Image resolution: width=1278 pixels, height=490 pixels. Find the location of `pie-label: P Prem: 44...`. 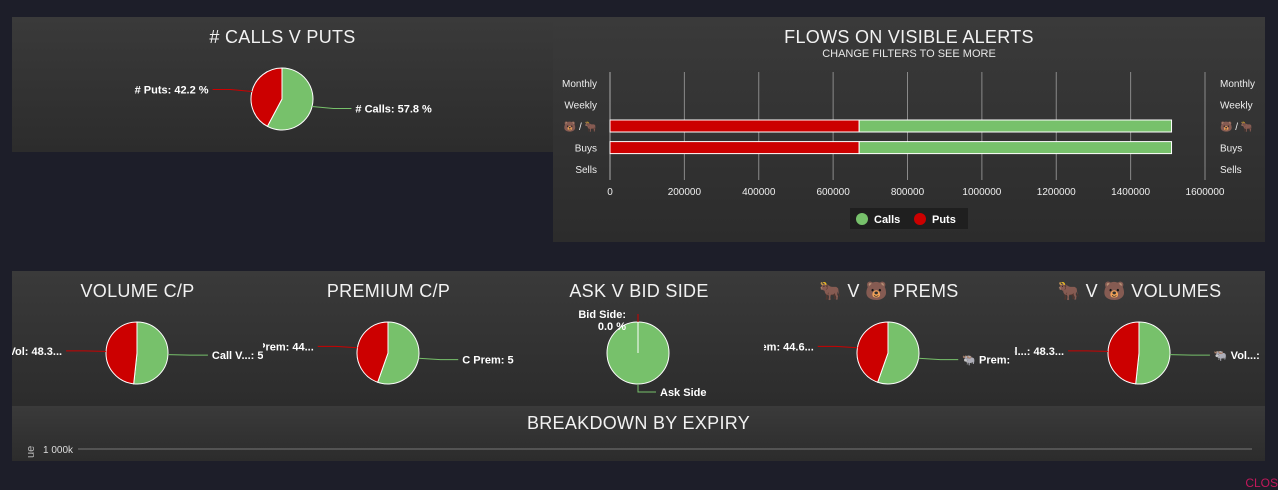

pie-label: P Prem: 44... is located at coordinates (288, 347).